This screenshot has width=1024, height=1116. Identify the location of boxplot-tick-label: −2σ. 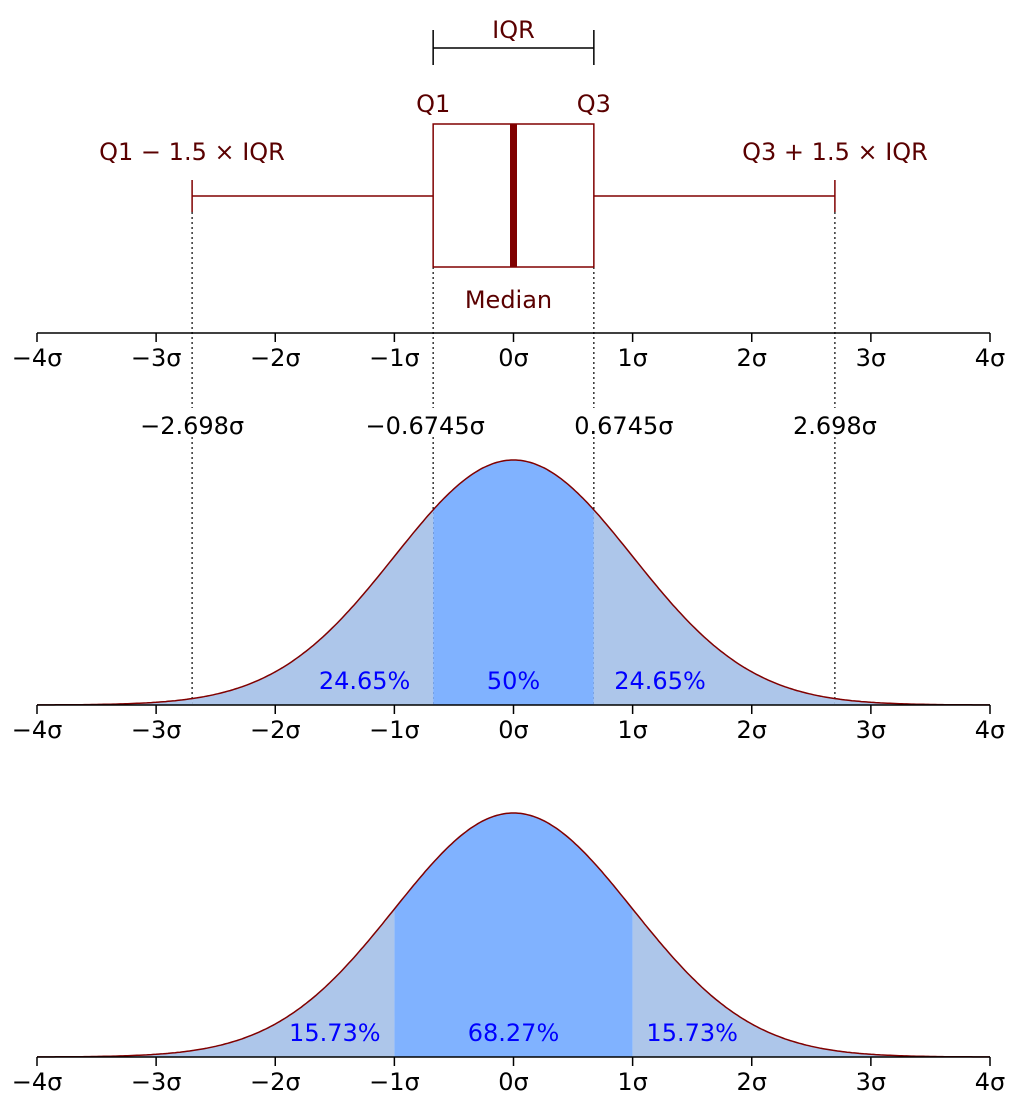
(275, 358).